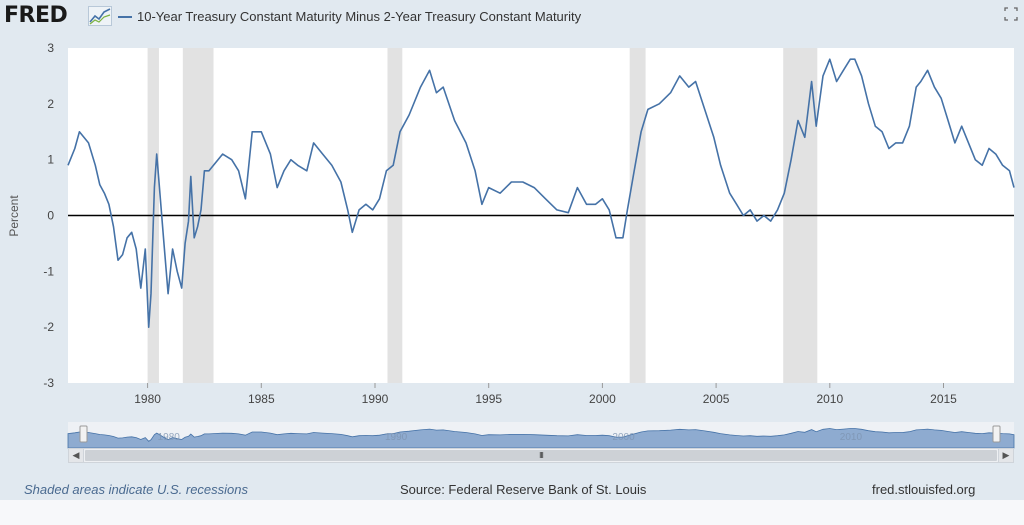  What do you see at coordinates (48, 383) in the screenshot?
I see `y-tick-label: -3` at bounding box center [48, 383].